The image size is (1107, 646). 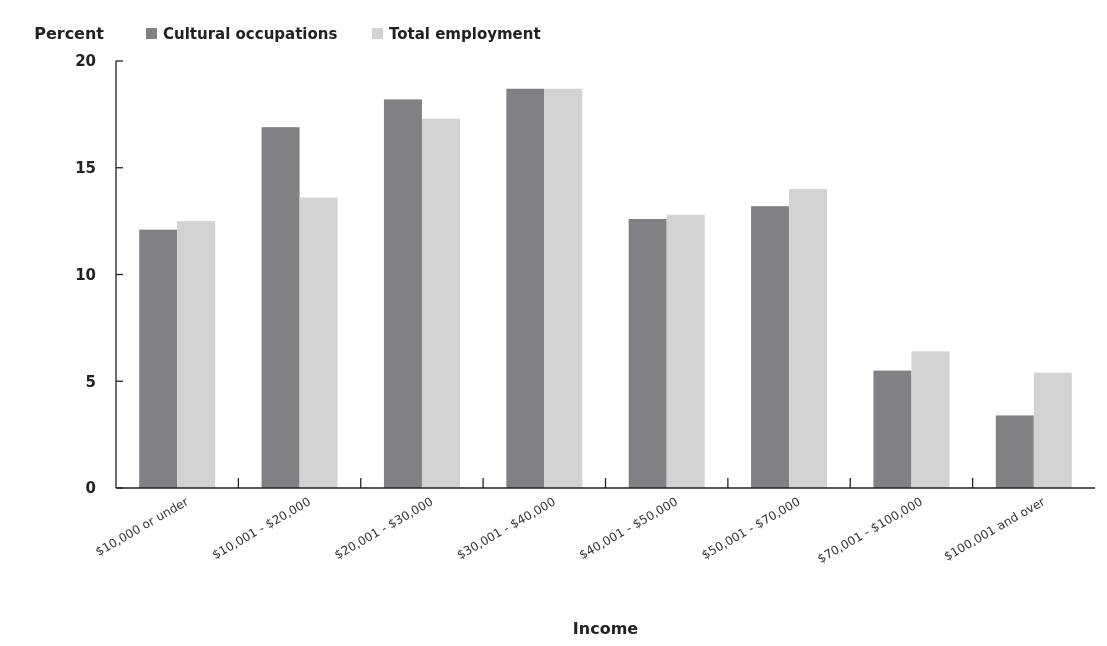 I want to click on y-tick-label: 15, so click(x=85, y=168).